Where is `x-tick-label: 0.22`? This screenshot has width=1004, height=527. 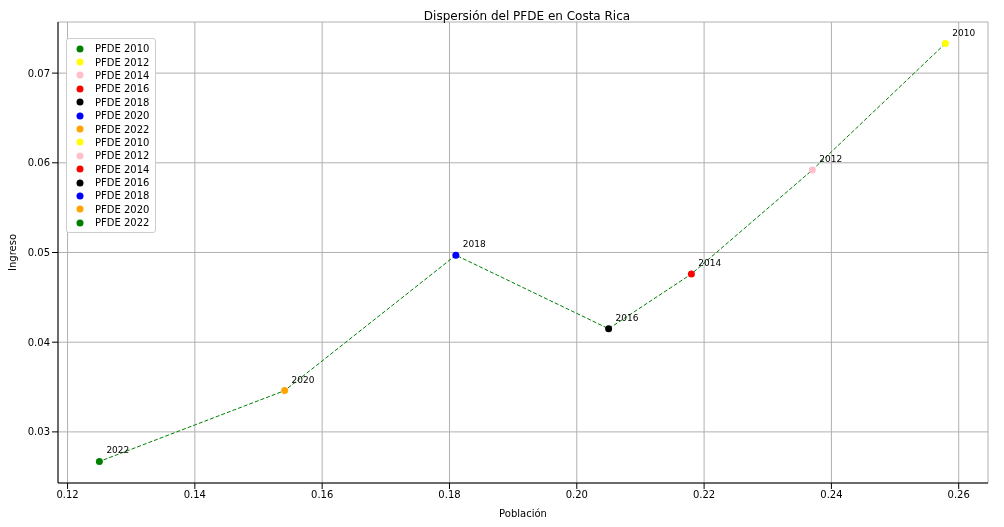 x-tick-label: 0.22 is located at coordinates (704, 495).